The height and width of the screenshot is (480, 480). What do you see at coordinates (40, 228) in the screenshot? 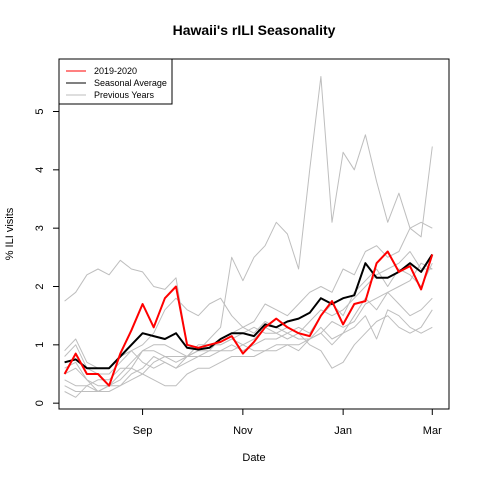
I see `y-tick-label-3: 3` at bounding box center [40, 228].